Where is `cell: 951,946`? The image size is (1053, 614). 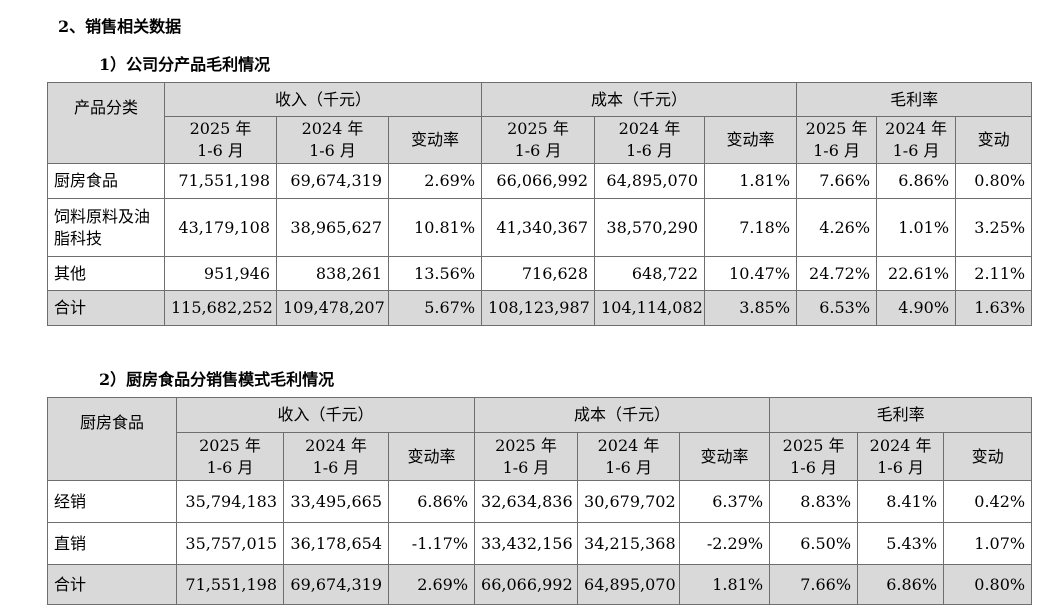
cell: 951,946 is located at coordinates (220, 273).